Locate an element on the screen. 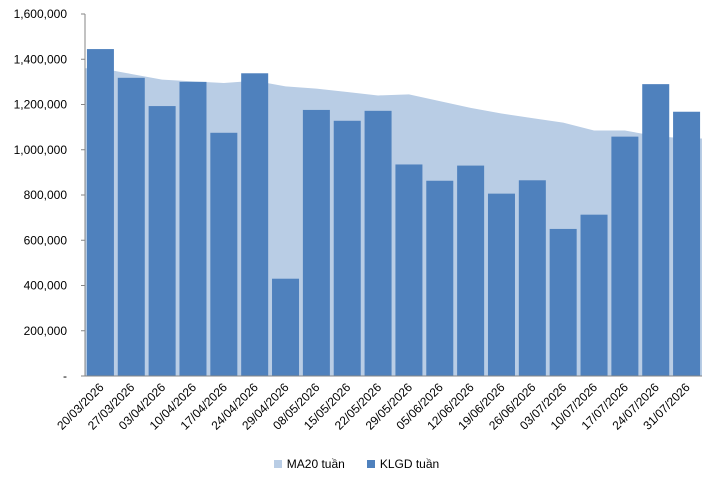 The width and height of the screenshot is (713, 479). y-tick-label: 1,400,000 is located at coordinates (41, 59).